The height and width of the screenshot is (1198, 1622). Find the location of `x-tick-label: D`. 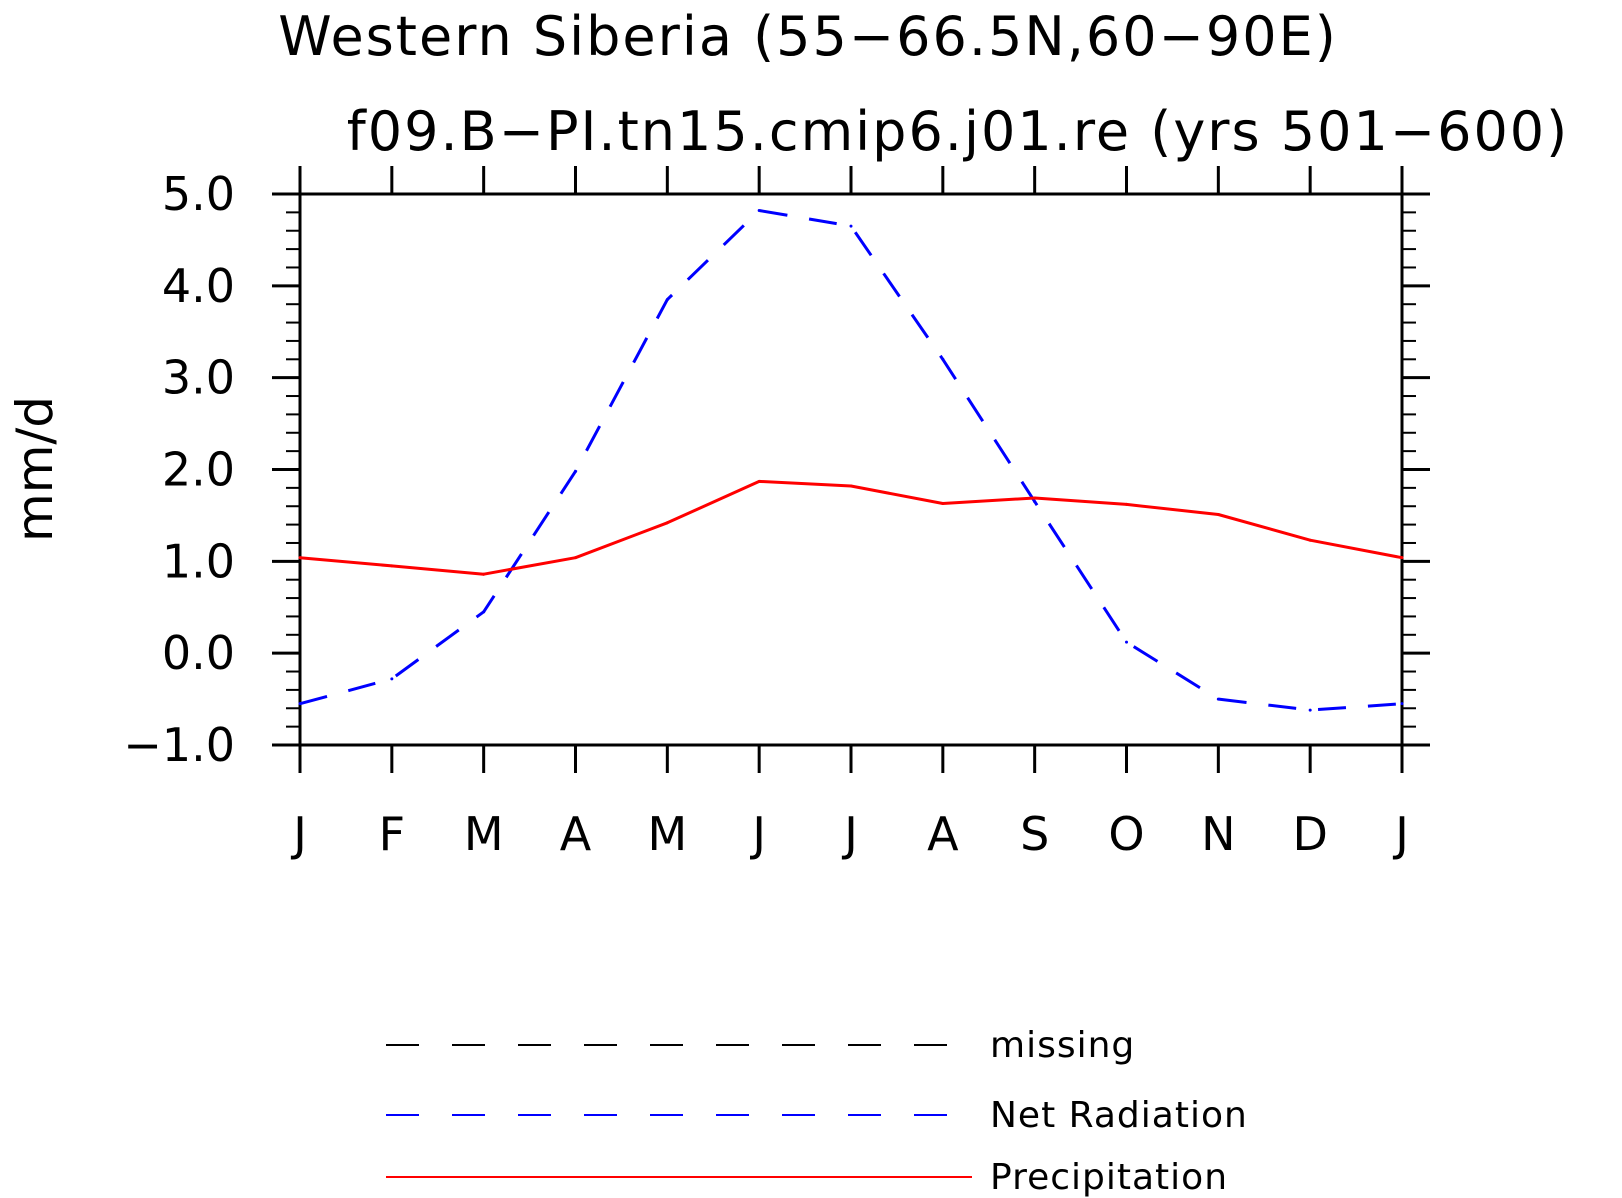

x-tick-label: D is located at coordinates (1309, 834).